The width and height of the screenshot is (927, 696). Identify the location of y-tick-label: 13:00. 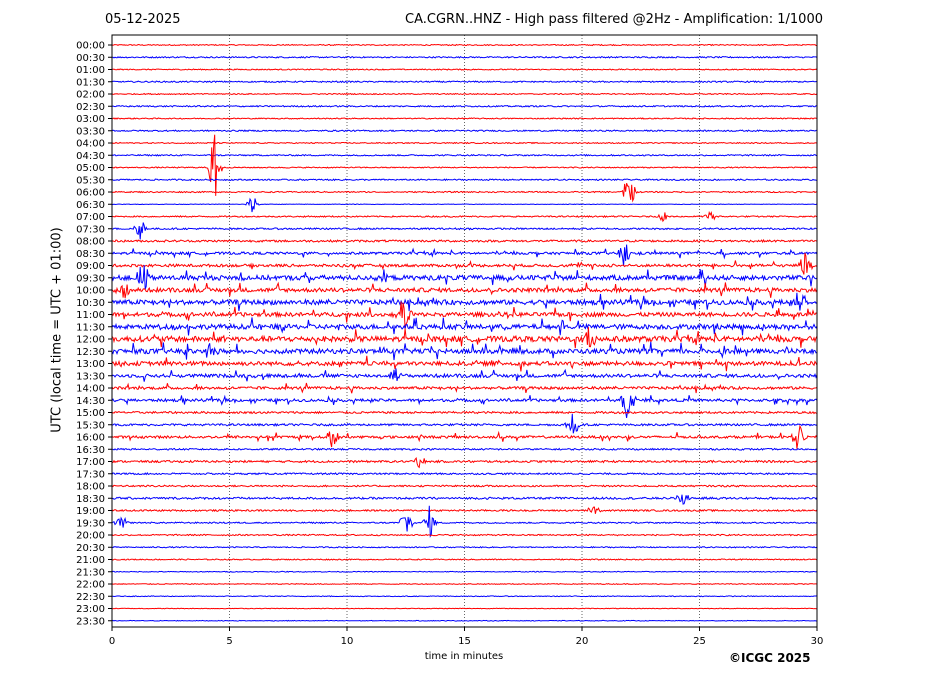
(90, 364).